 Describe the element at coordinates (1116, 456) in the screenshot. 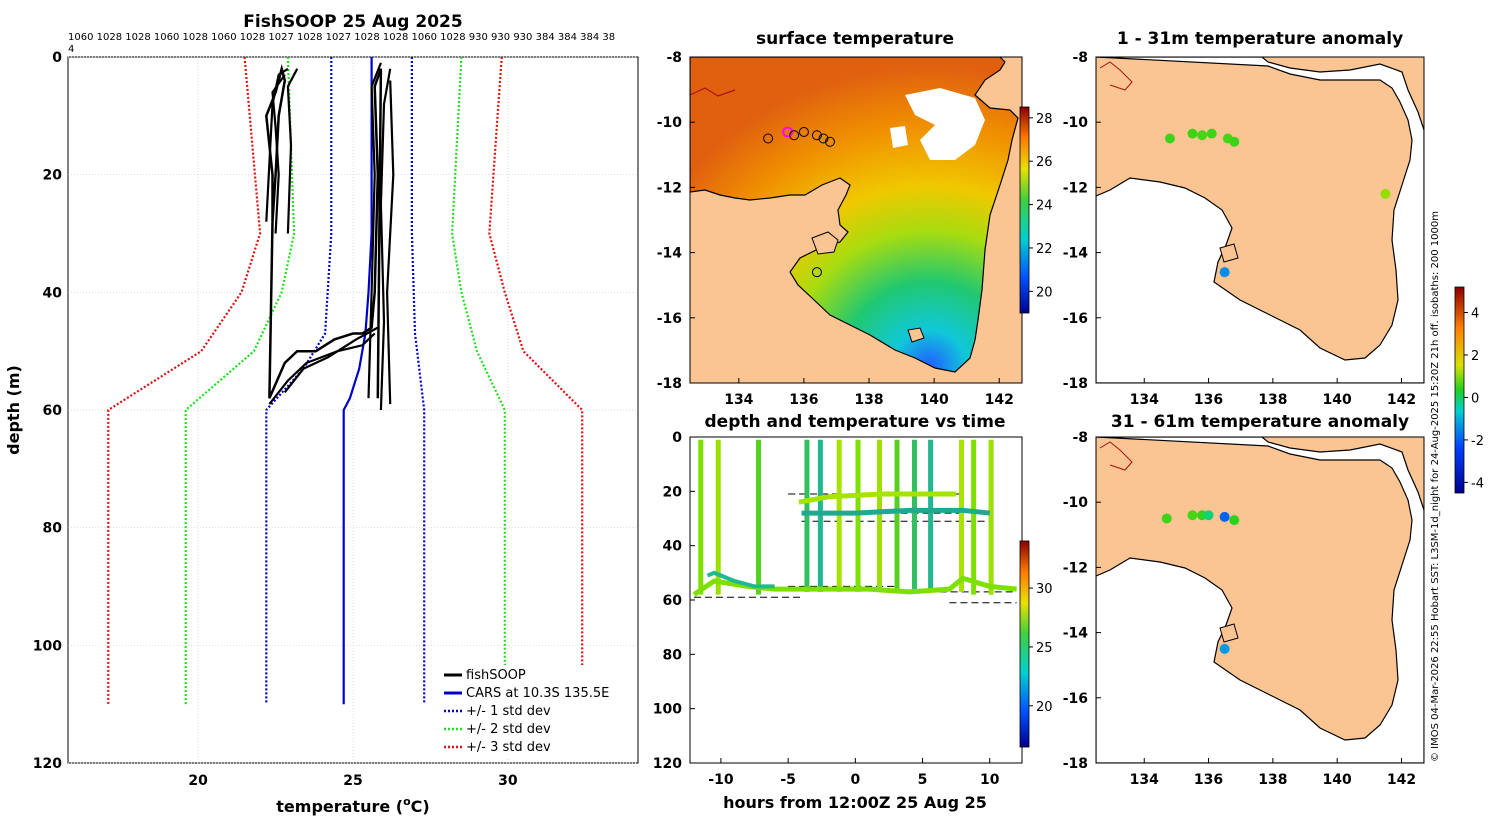

I see `anom2-coast-red` at that location.